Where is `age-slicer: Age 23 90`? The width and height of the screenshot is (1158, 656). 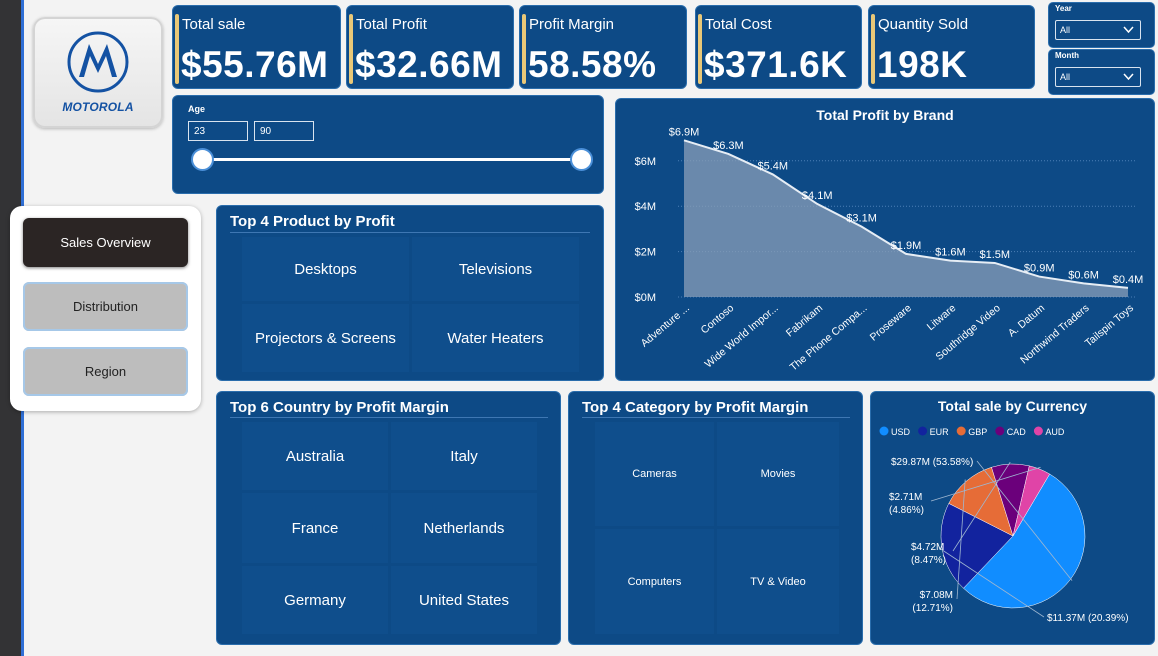
age-slicer: Age 23 90 is located at coordinates (388, 144).